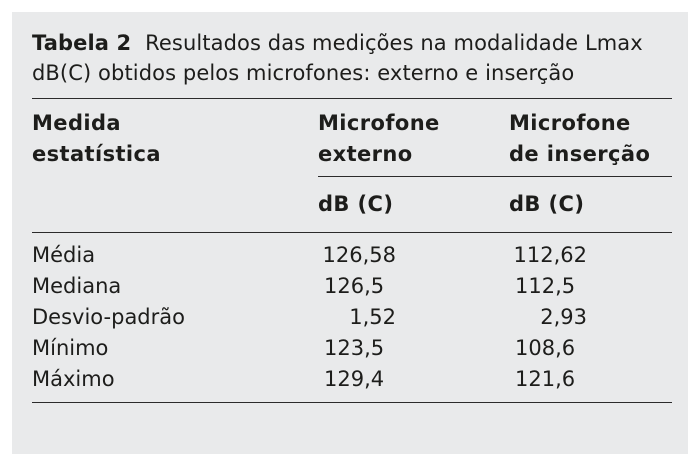  I want to click on header-external-line-2: externo, so click(365, 154).